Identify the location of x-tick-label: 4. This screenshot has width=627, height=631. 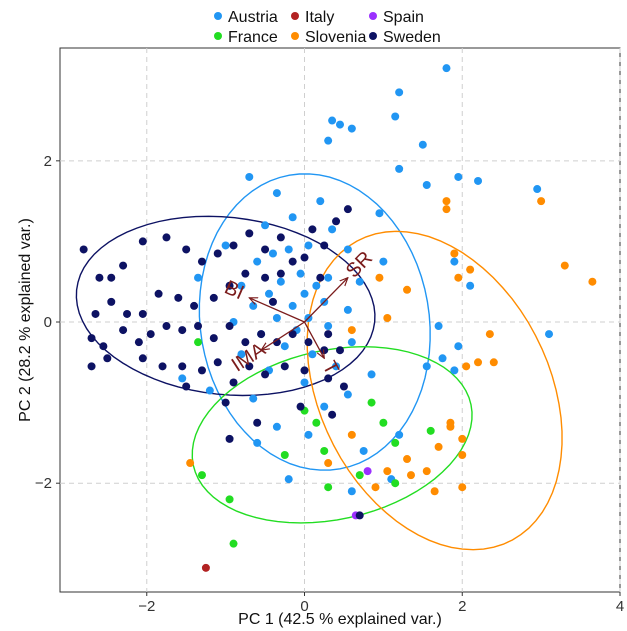
(620, 606).